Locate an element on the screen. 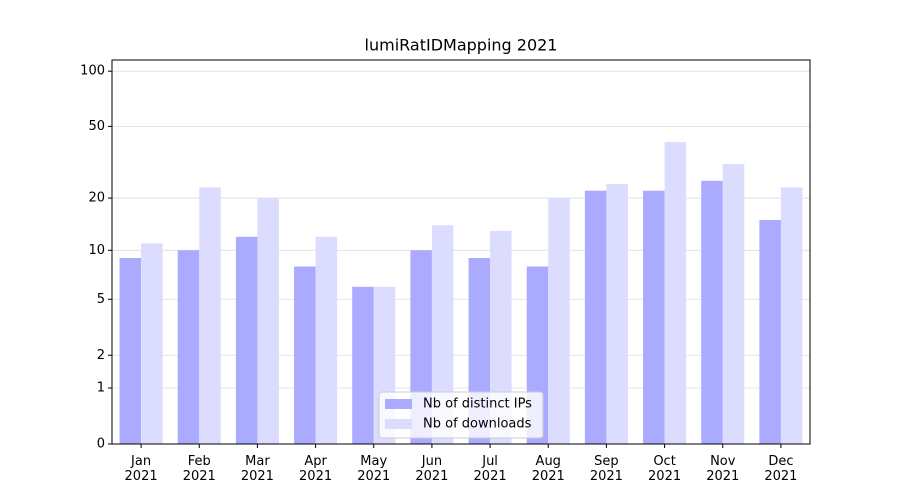 This screenshot has height=500, width=900. legend-box is located at coordinates (461, 415).